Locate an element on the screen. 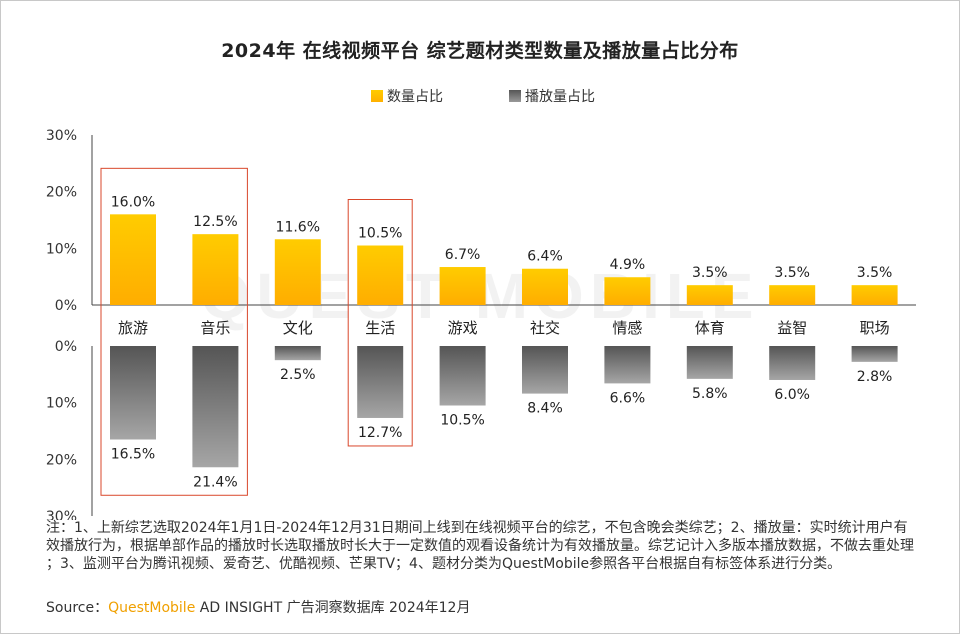 This screenshot has width=960, height=634. source-suffix: AD INSIGHT 广告洞察数据库 2024年12月 is located at coordinates (333, 608).